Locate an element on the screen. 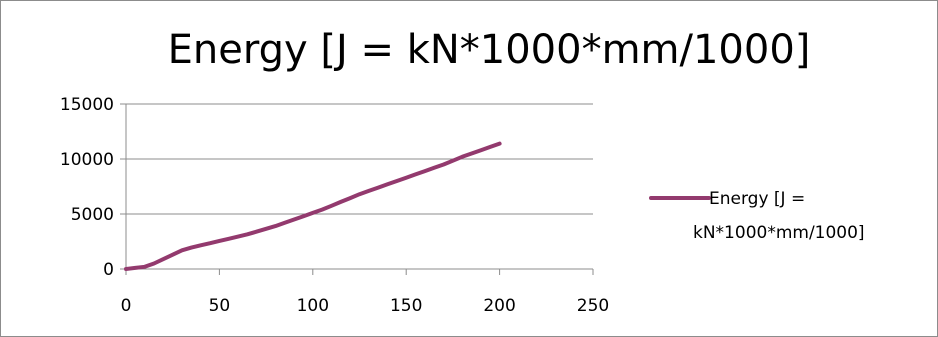 The height and width of the screenshot is (337, 938). x-tick-label: 50 is located at coordinates (220, 306).